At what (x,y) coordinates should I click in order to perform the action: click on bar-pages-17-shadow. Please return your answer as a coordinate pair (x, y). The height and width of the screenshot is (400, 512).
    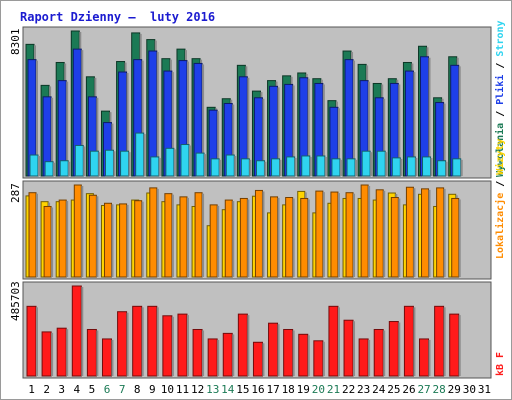
    Looking at the image, I should click on (278, 131).